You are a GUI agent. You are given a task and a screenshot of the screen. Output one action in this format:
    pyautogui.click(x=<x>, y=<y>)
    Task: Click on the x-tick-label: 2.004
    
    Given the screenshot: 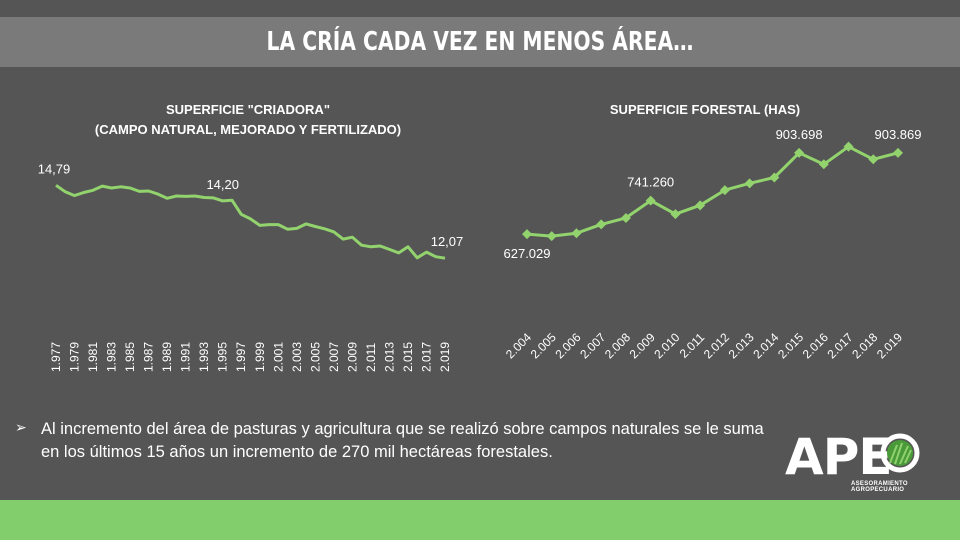 What is the action you would take?
    pyautogui.click(x=518, y=345)
    